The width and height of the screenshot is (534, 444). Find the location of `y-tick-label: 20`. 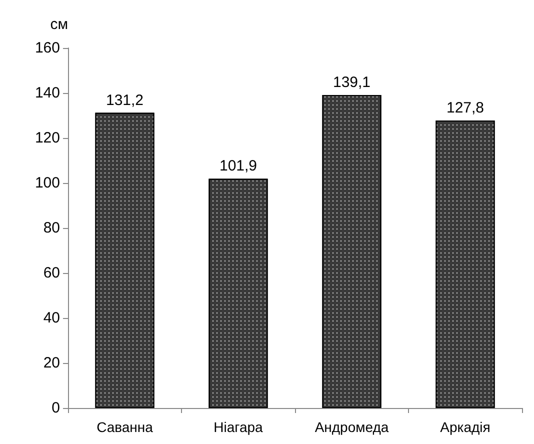

y-tick-label: 20 is located at coordinates (51, 363).